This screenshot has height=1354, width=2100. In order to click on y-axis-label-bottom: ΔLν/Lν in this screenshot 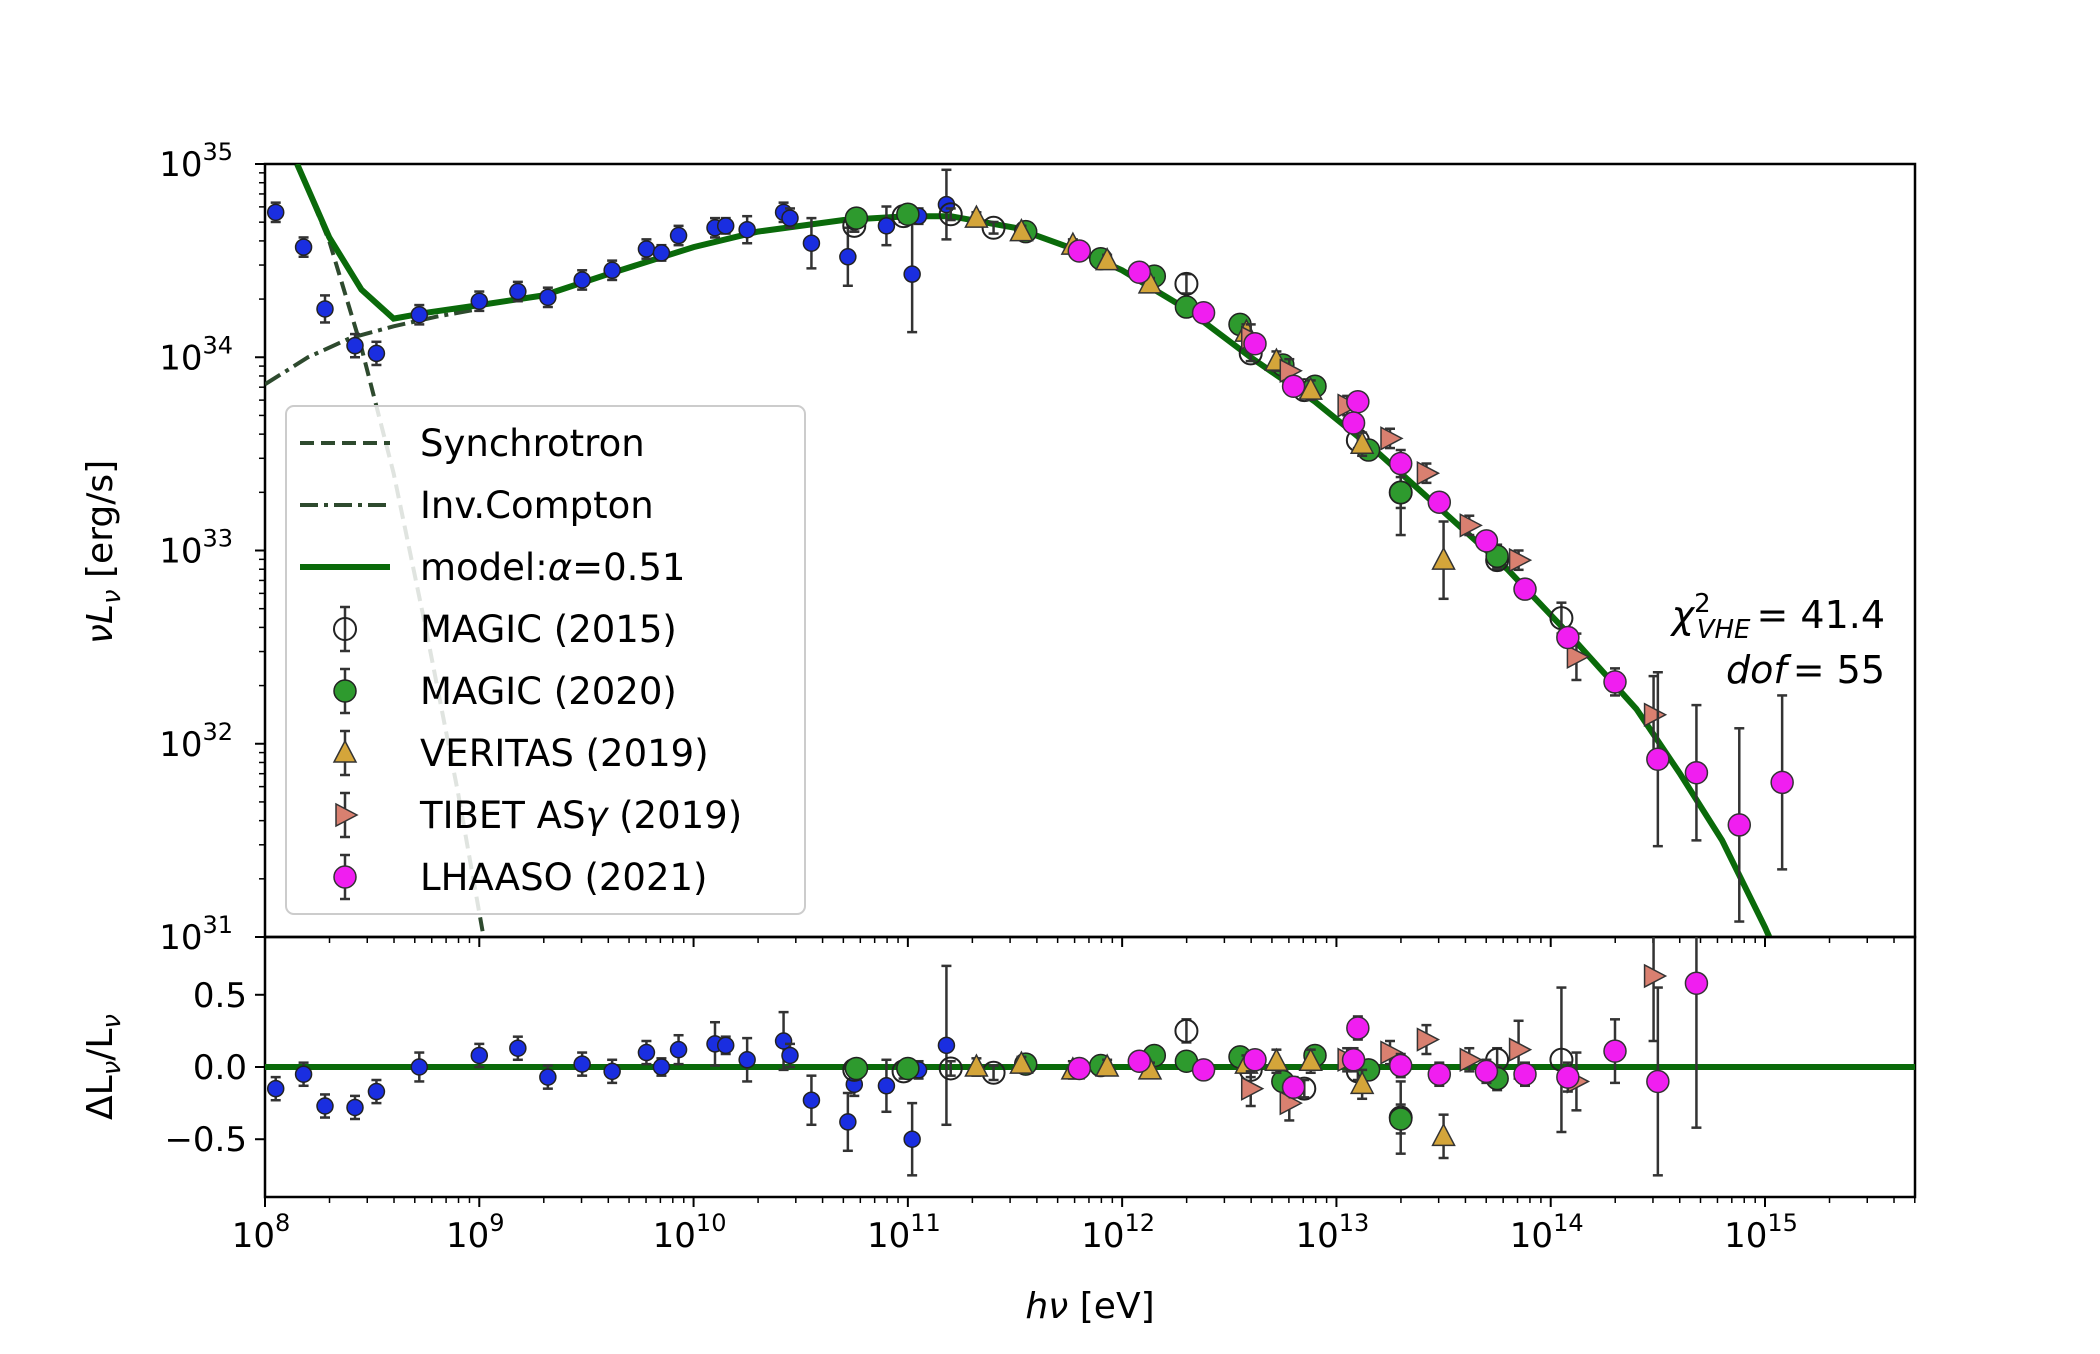, I will do `click(103, 1067)`.